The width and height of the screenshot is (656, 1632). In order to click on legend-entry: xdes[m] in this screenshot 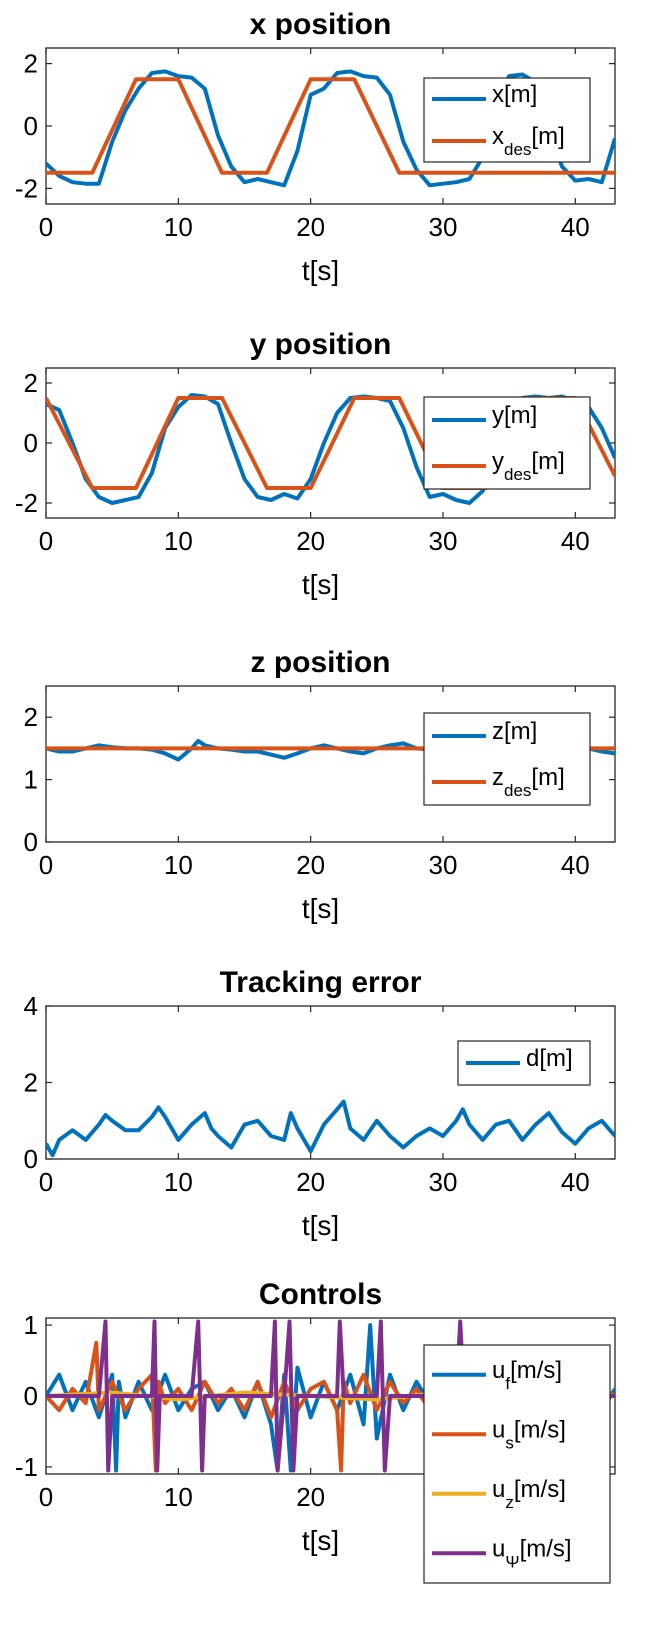, I will do `click(528, 141)`.